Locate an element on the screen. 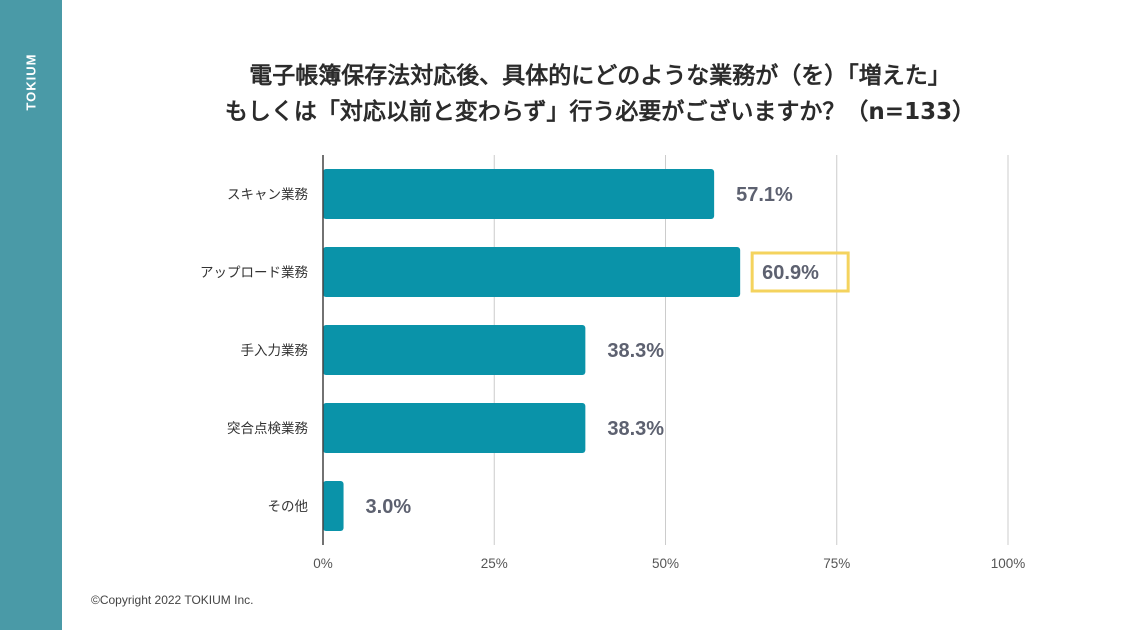  value-label: 3.0% is located at coordinates (389, 507).